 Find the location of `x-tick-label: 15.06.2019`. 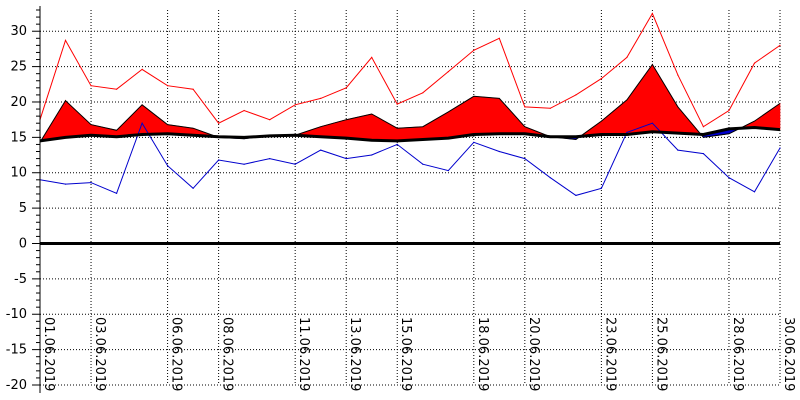

x-tick-label: 15.06.2019 is located at coordinates (405, 354).